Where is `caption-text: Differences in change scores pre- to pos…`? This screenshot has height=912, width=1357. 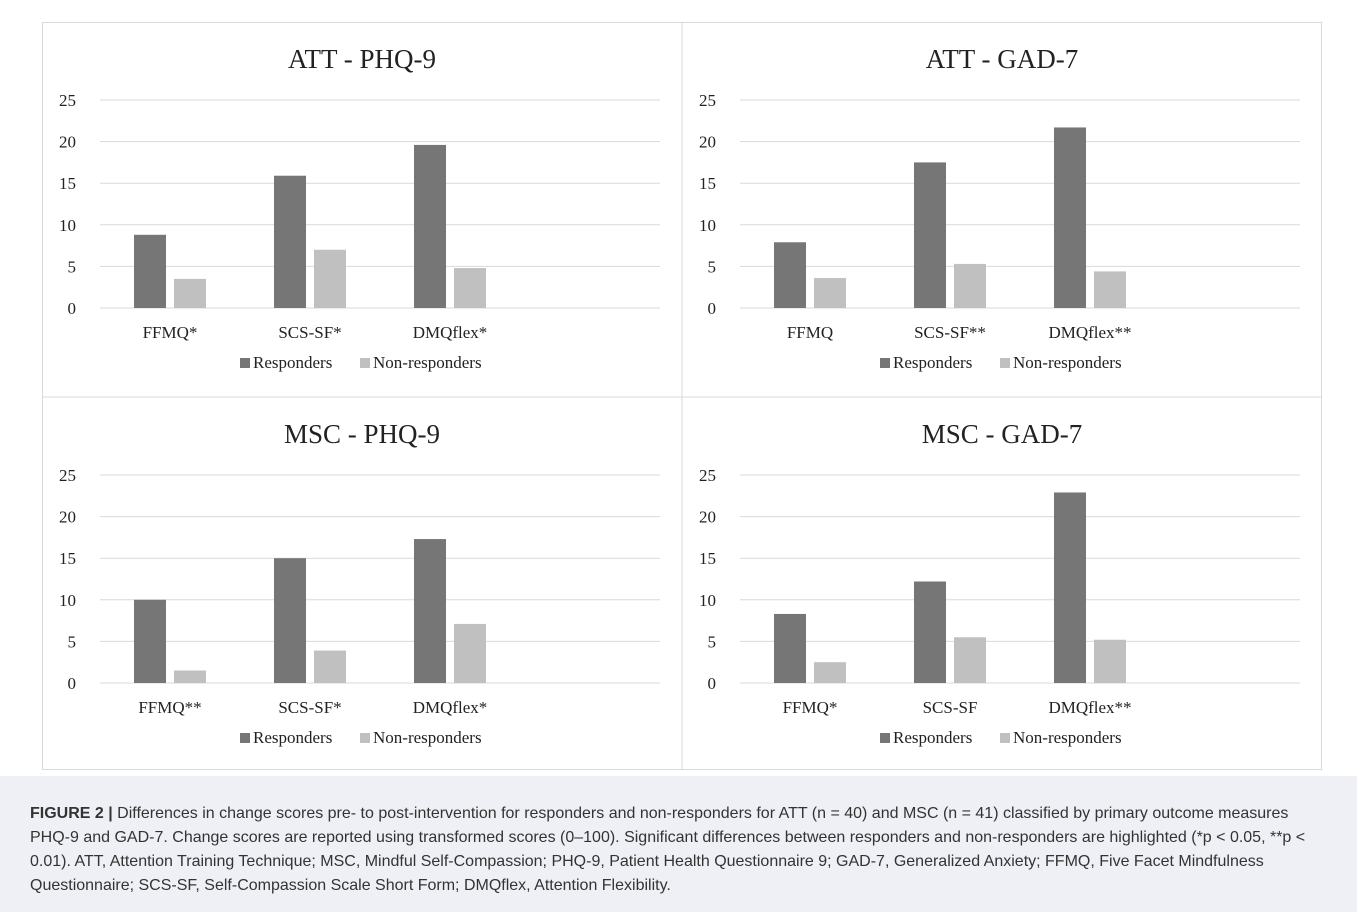 caption-text: Differences in change scores pre- to pos… is located at coordinates (668, 849).